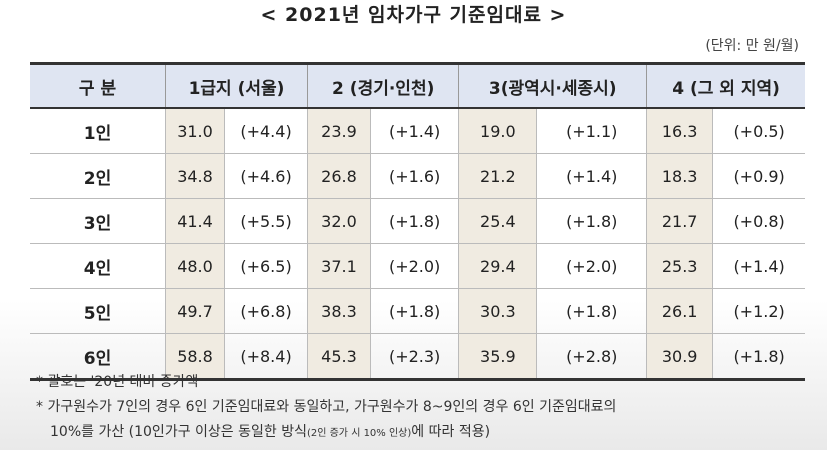  Describe the element at coordinates (591, 130) in the screenshot. I see `change-cell: (+1.1)` at that location.